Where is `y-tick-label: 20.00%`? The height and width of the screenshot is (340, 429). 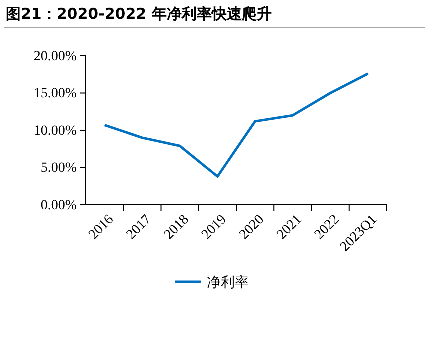 y-tick-label: 20.00% is located at coordinates (56, 56).